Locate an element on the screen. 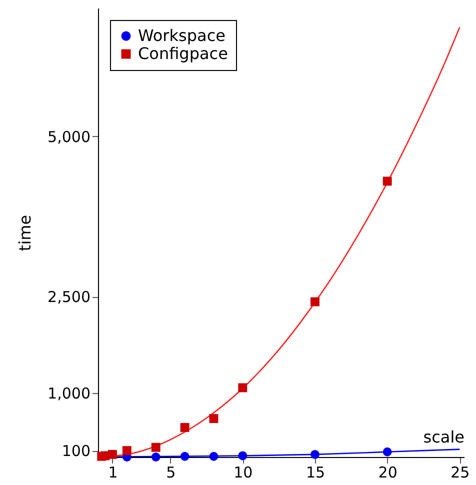 This screenshot has width=476, height=485. legend-label: Workspace is located at coordinates (182, 35).